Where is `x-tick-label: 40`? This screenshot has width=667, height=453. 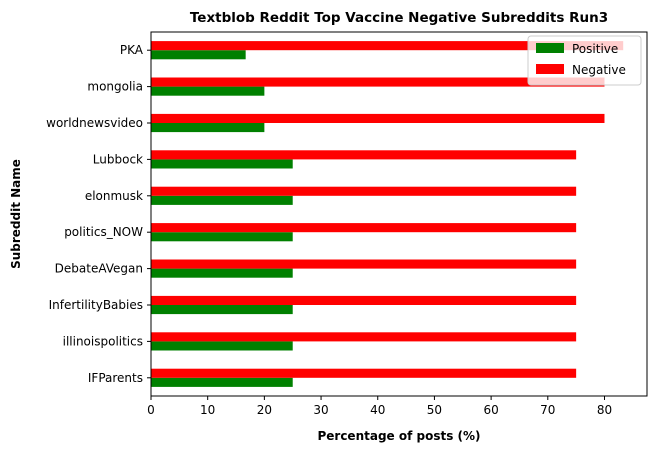 x-tick-label: 40 is located at coordinates (377, 410).